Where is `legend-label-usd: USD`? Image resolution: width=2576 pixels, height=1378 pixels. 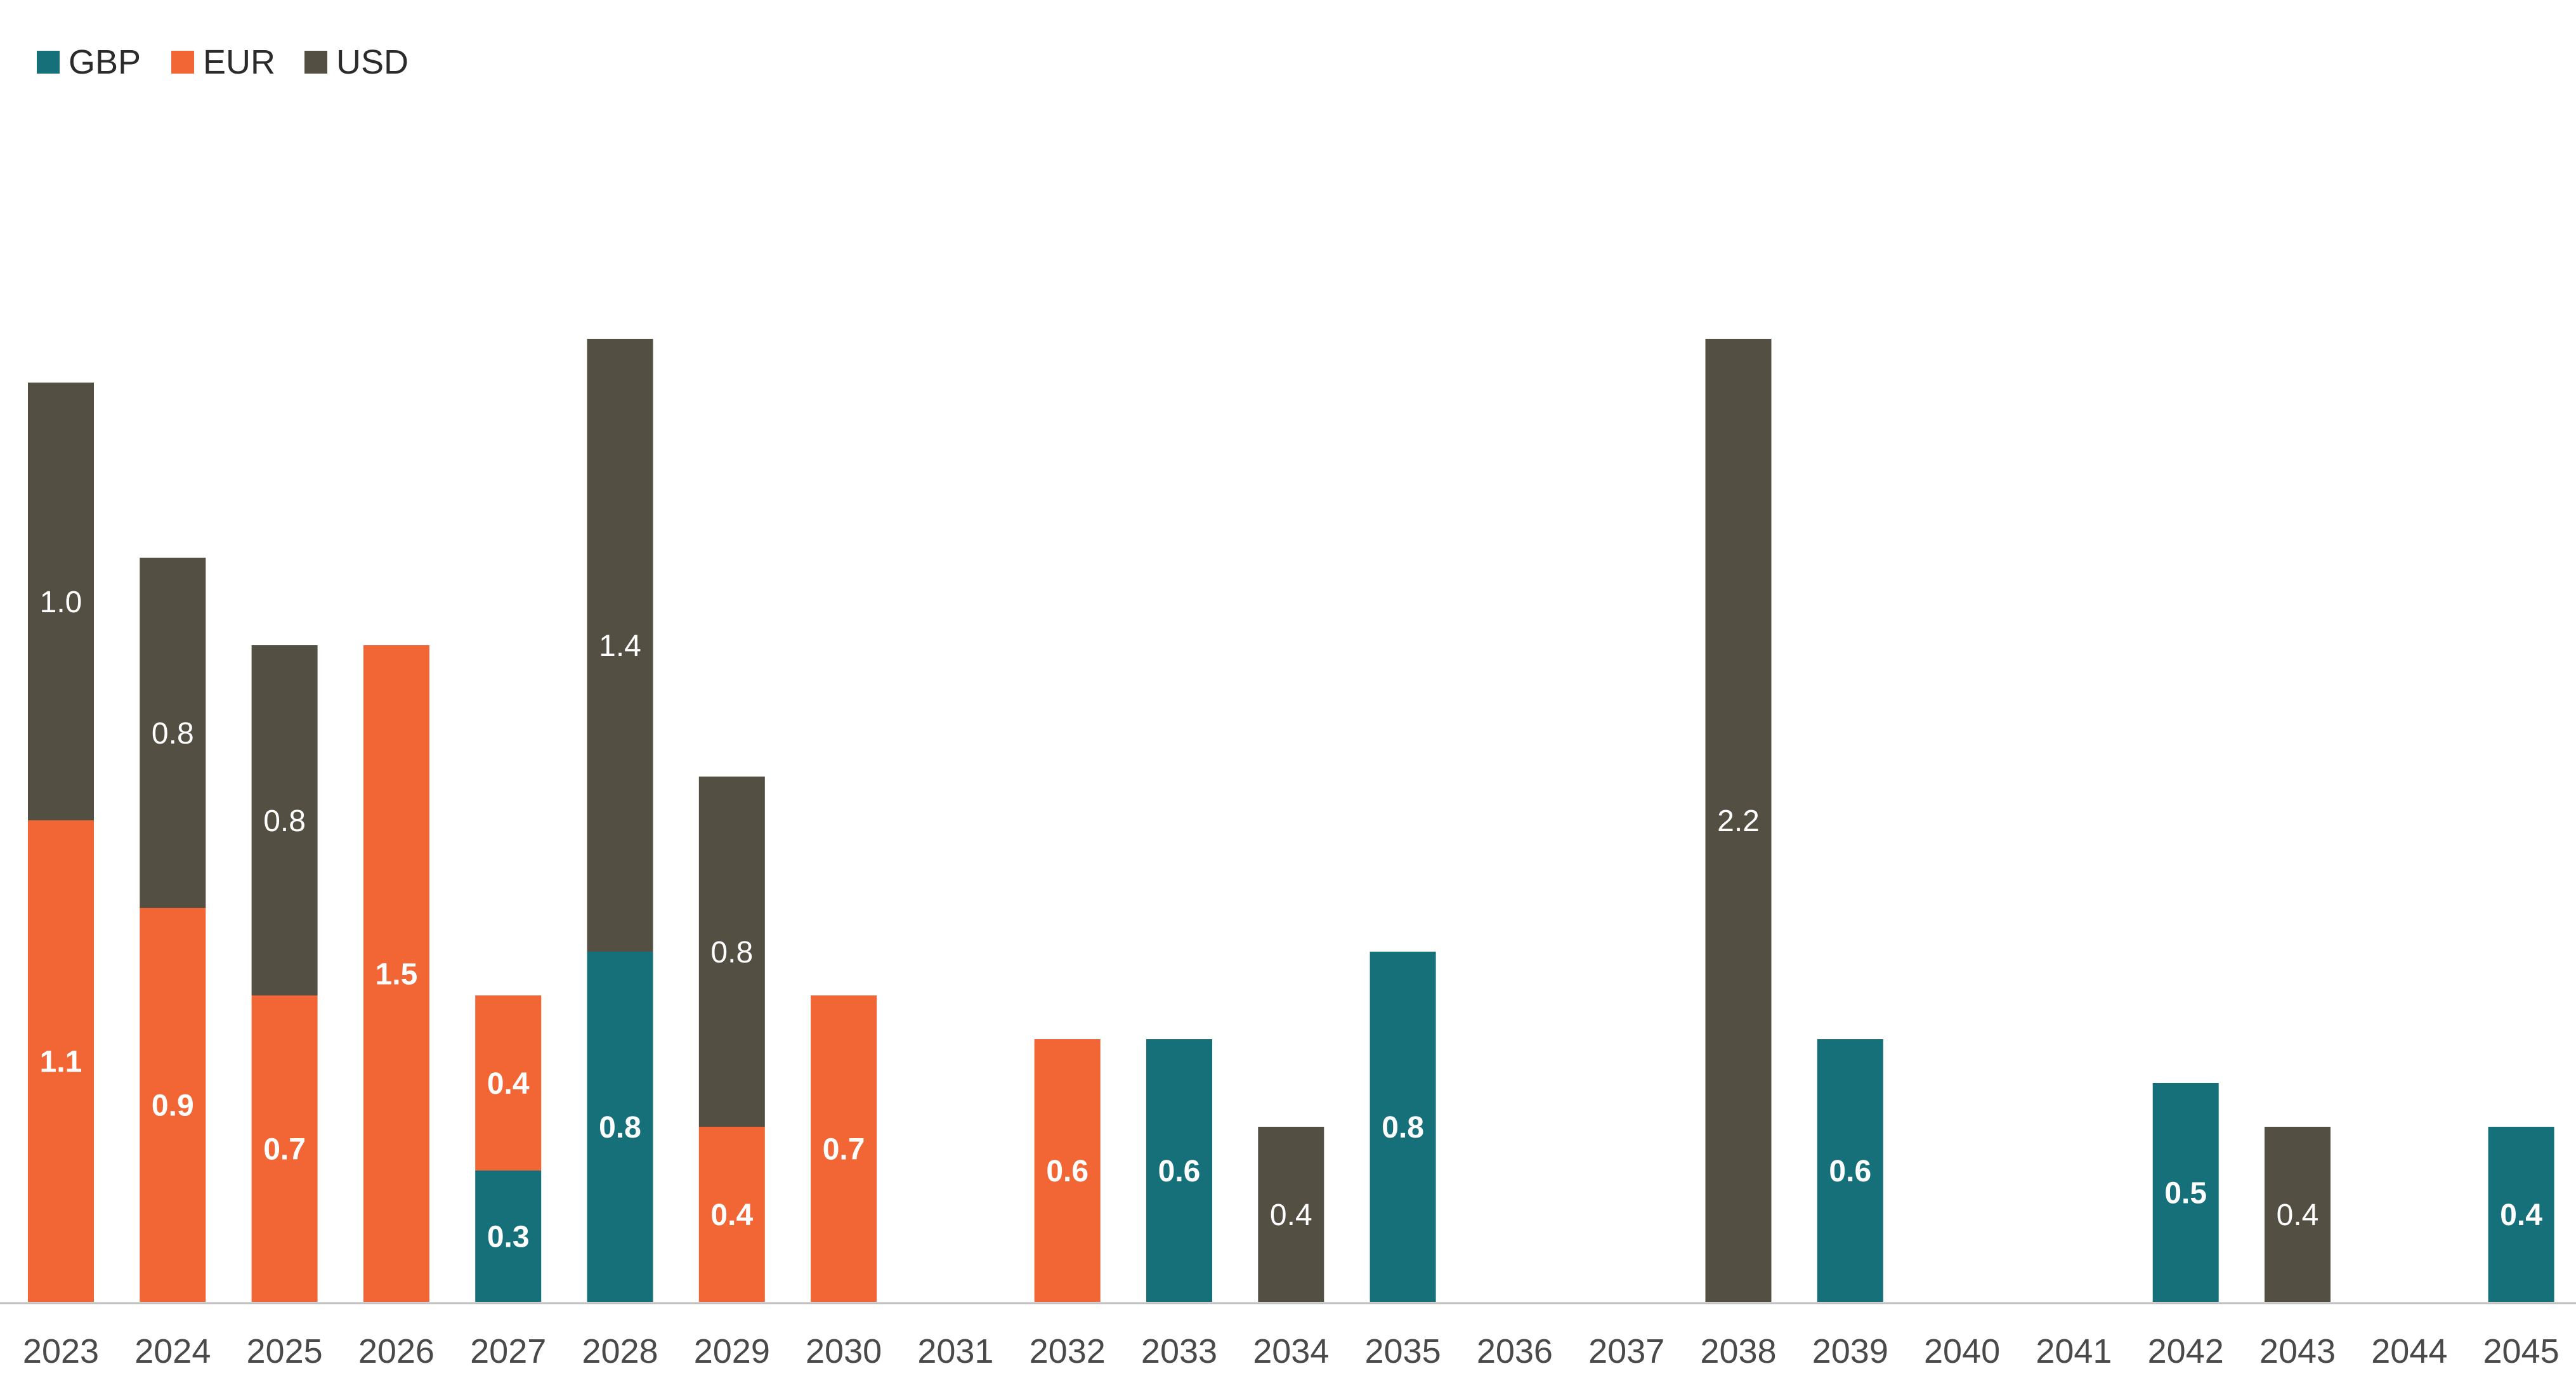 legend-label-usd: USD is located at coordinates (373, 62).